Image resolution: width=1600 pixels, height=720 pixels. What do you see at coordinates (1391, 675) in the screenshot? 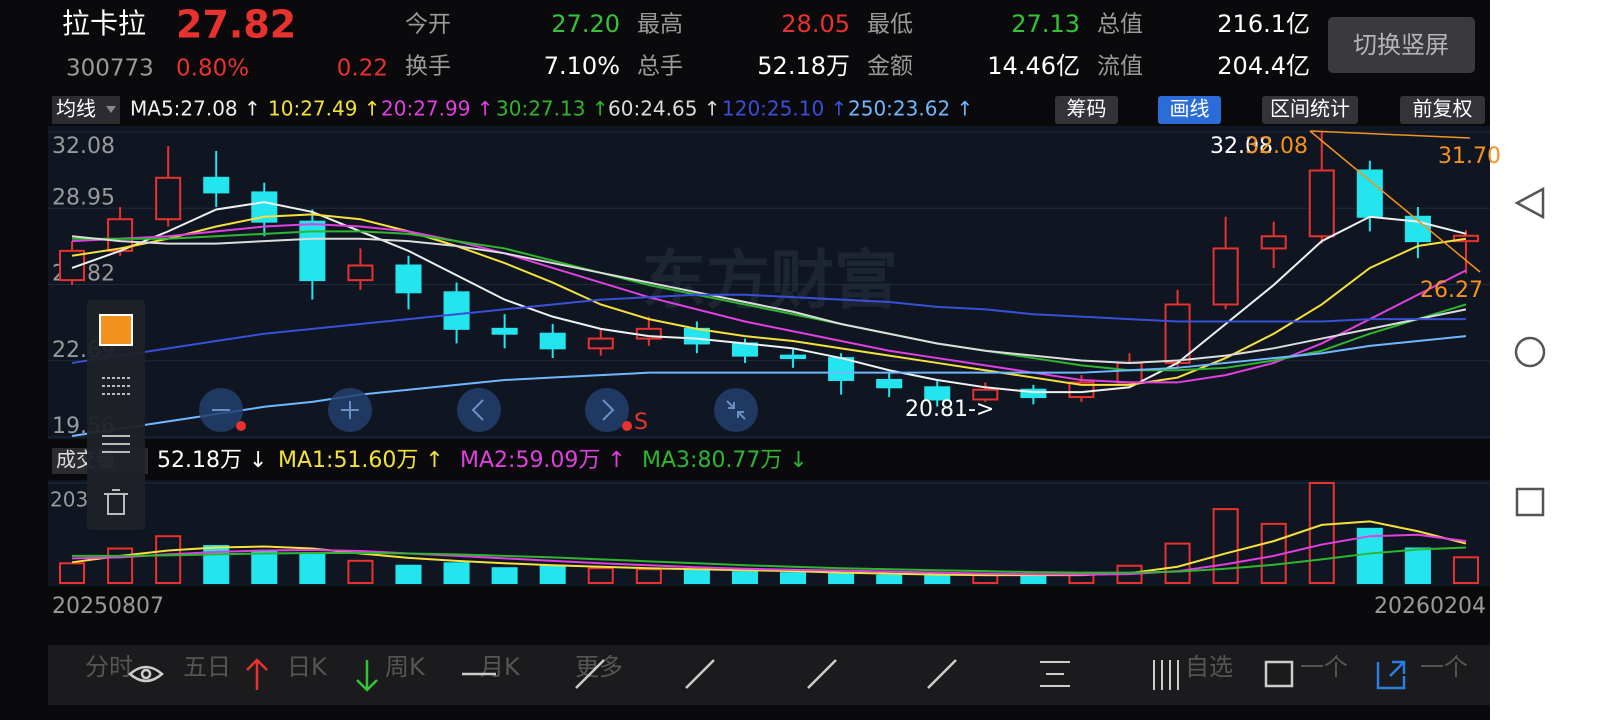
I see `share-icon` at bounding box center [1391, 675].